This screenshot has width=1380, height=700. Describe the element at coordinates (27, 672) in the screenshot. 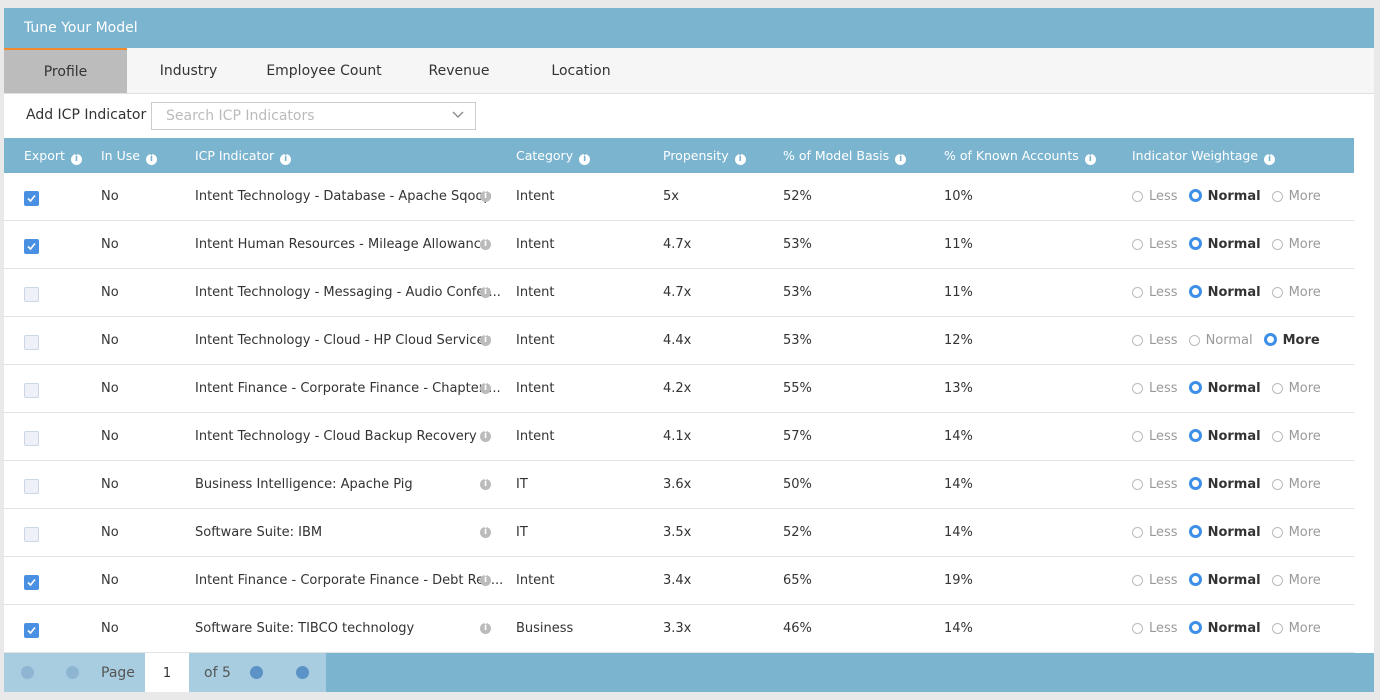

I see `first-page-button` at that location.